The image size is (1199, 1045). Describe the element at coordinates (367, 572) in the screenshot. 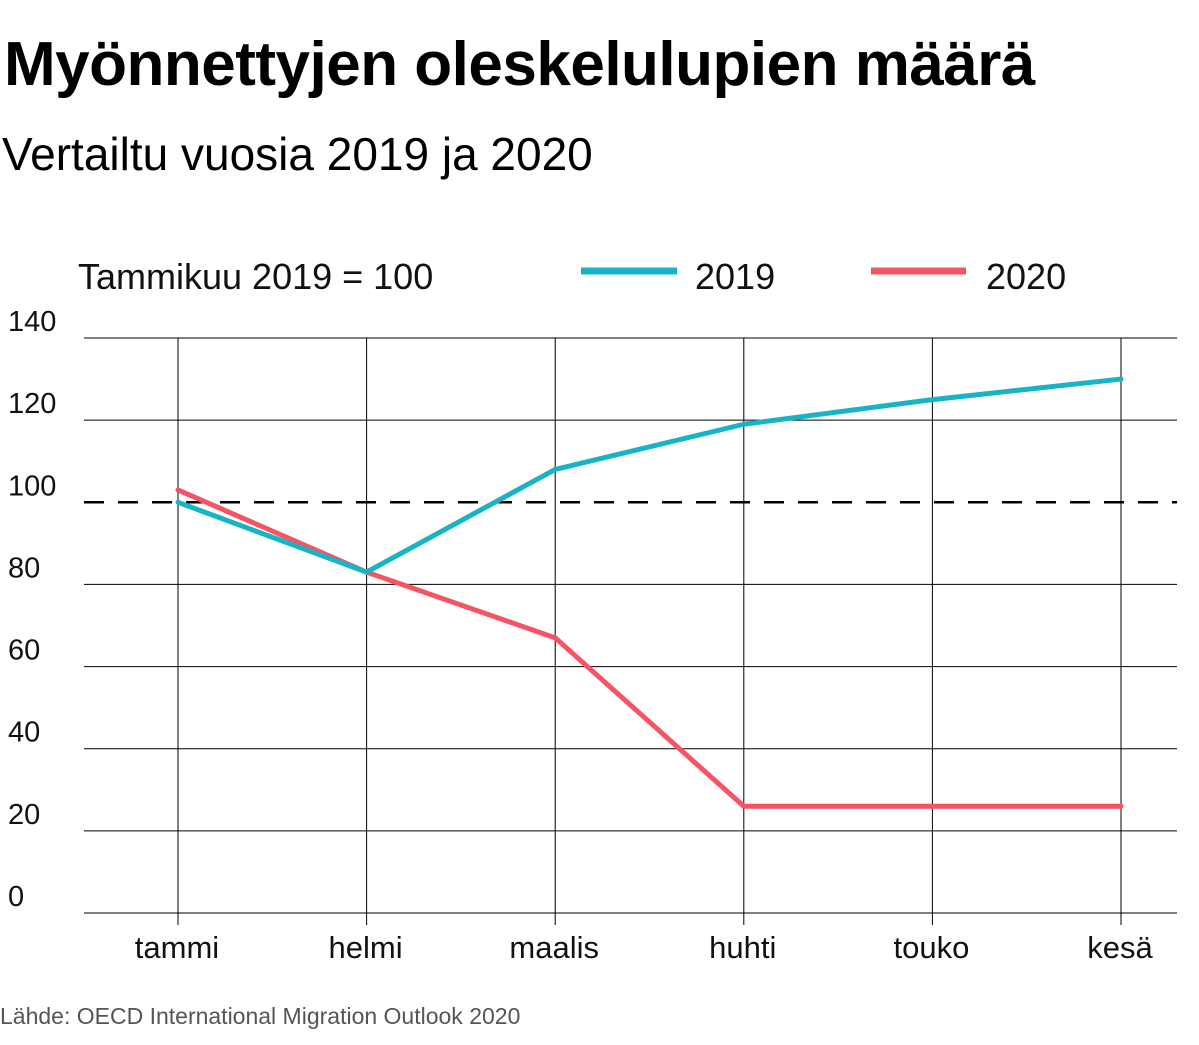

I see `data-point-2019-helmi` at that location.